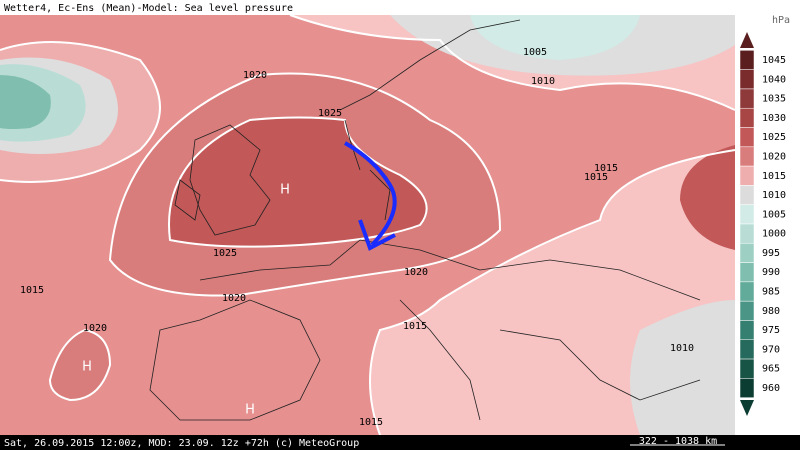 The width and height of the screenshot is (800, 450). I want to click on legend-label: 970, so click(771, 349).